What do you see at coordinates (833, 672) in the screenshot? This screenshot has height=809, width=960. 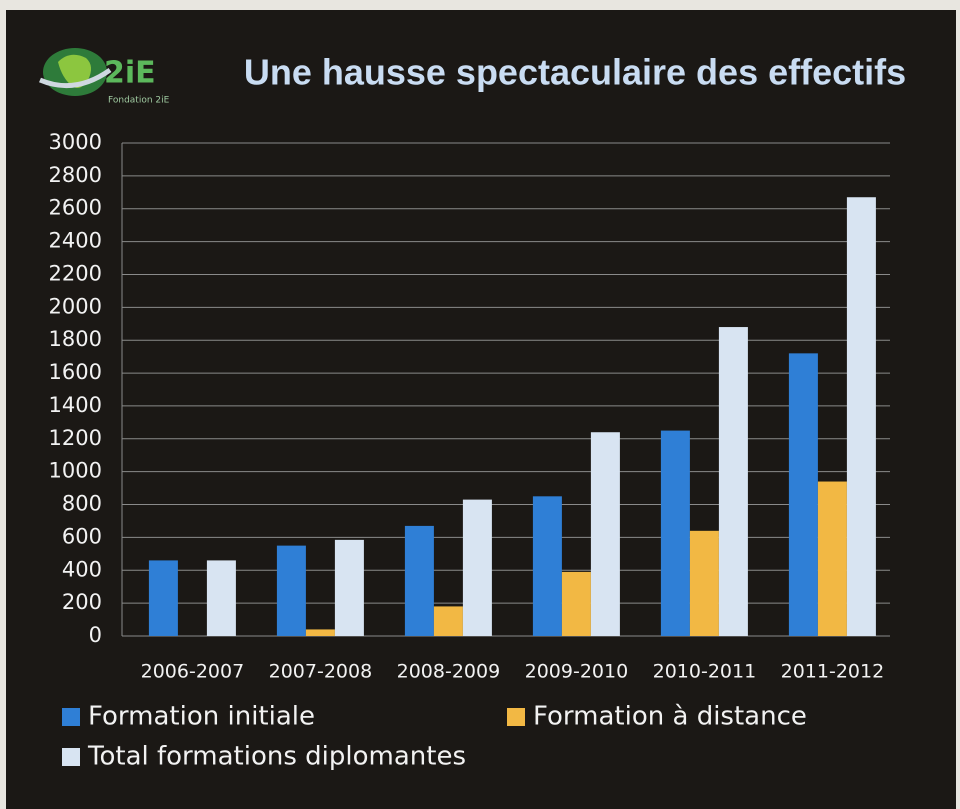 I see `x-tick-label: 2011-2012` at bounding box center [833, 672].